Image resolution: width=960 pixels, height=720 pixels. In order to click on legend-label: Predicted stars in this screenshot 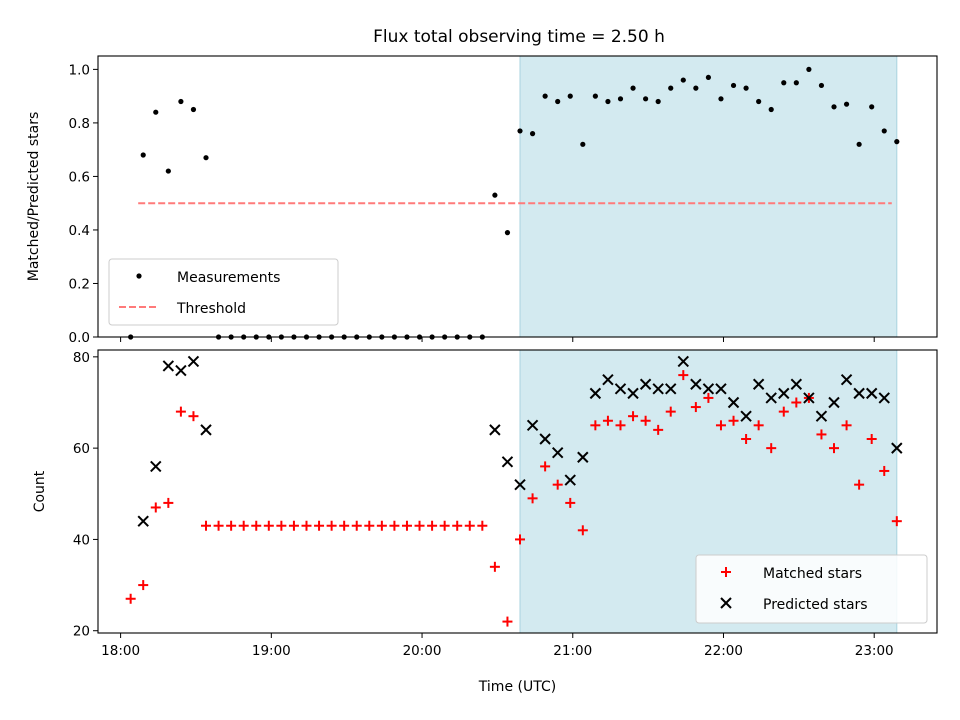, I will do `click(815, 605)`.